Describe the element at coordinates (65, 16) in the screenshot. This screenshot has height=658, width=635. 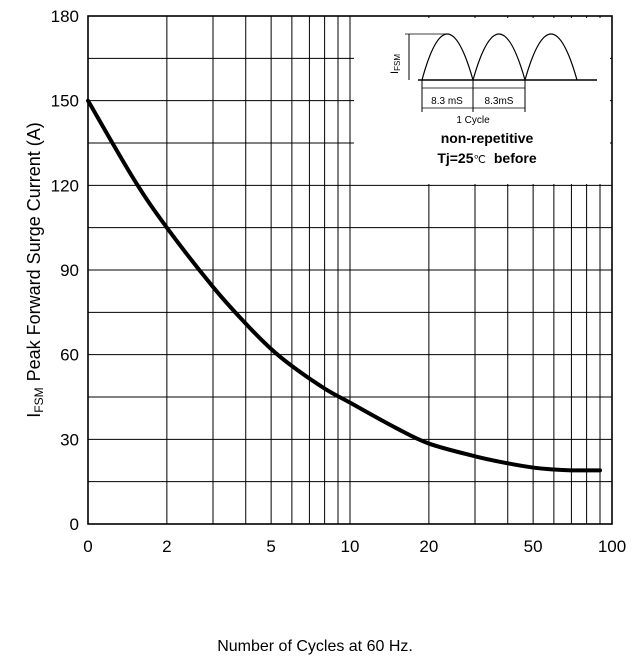
I see `y-tick-label: 180` at that location.